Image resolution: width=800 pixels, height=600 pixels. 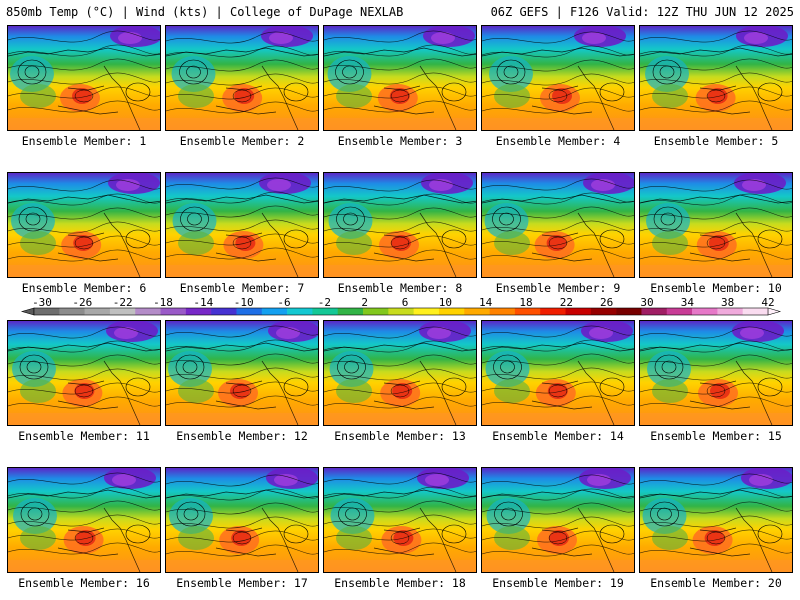 I want to click on ensemble-member-label: Ensemble Member: 14, so click(x=558, y=436).